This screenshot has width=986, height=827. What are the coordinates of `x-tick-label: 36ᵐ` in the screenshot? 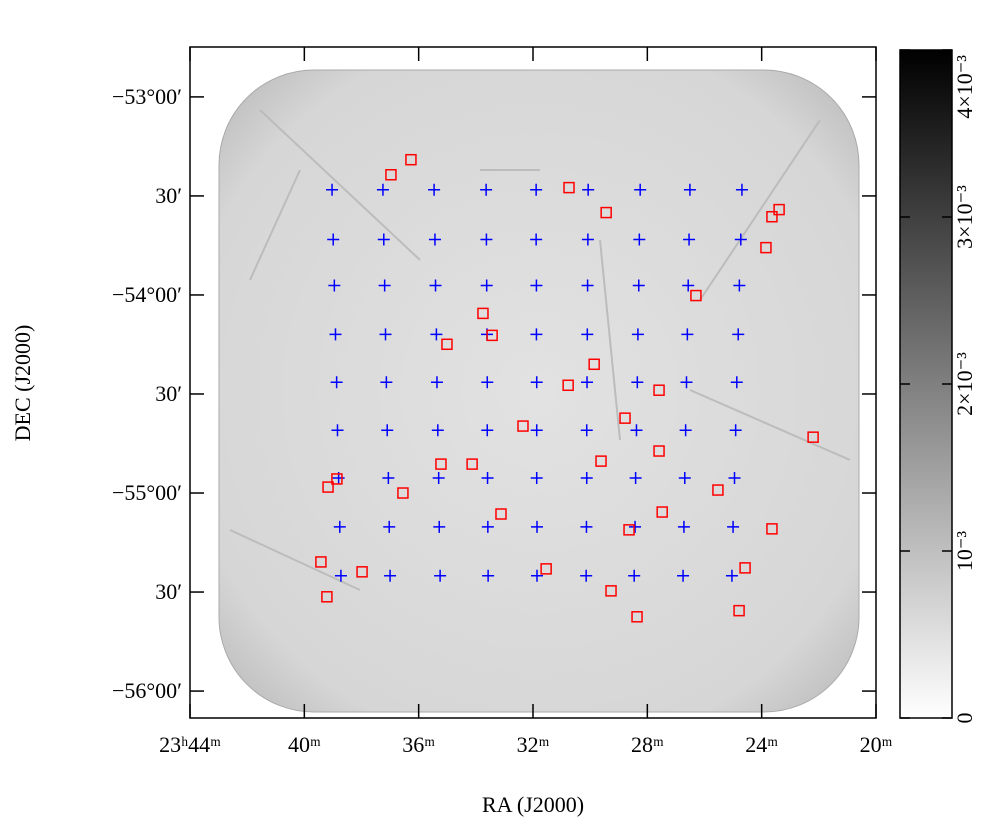 It's located at (418, 744).